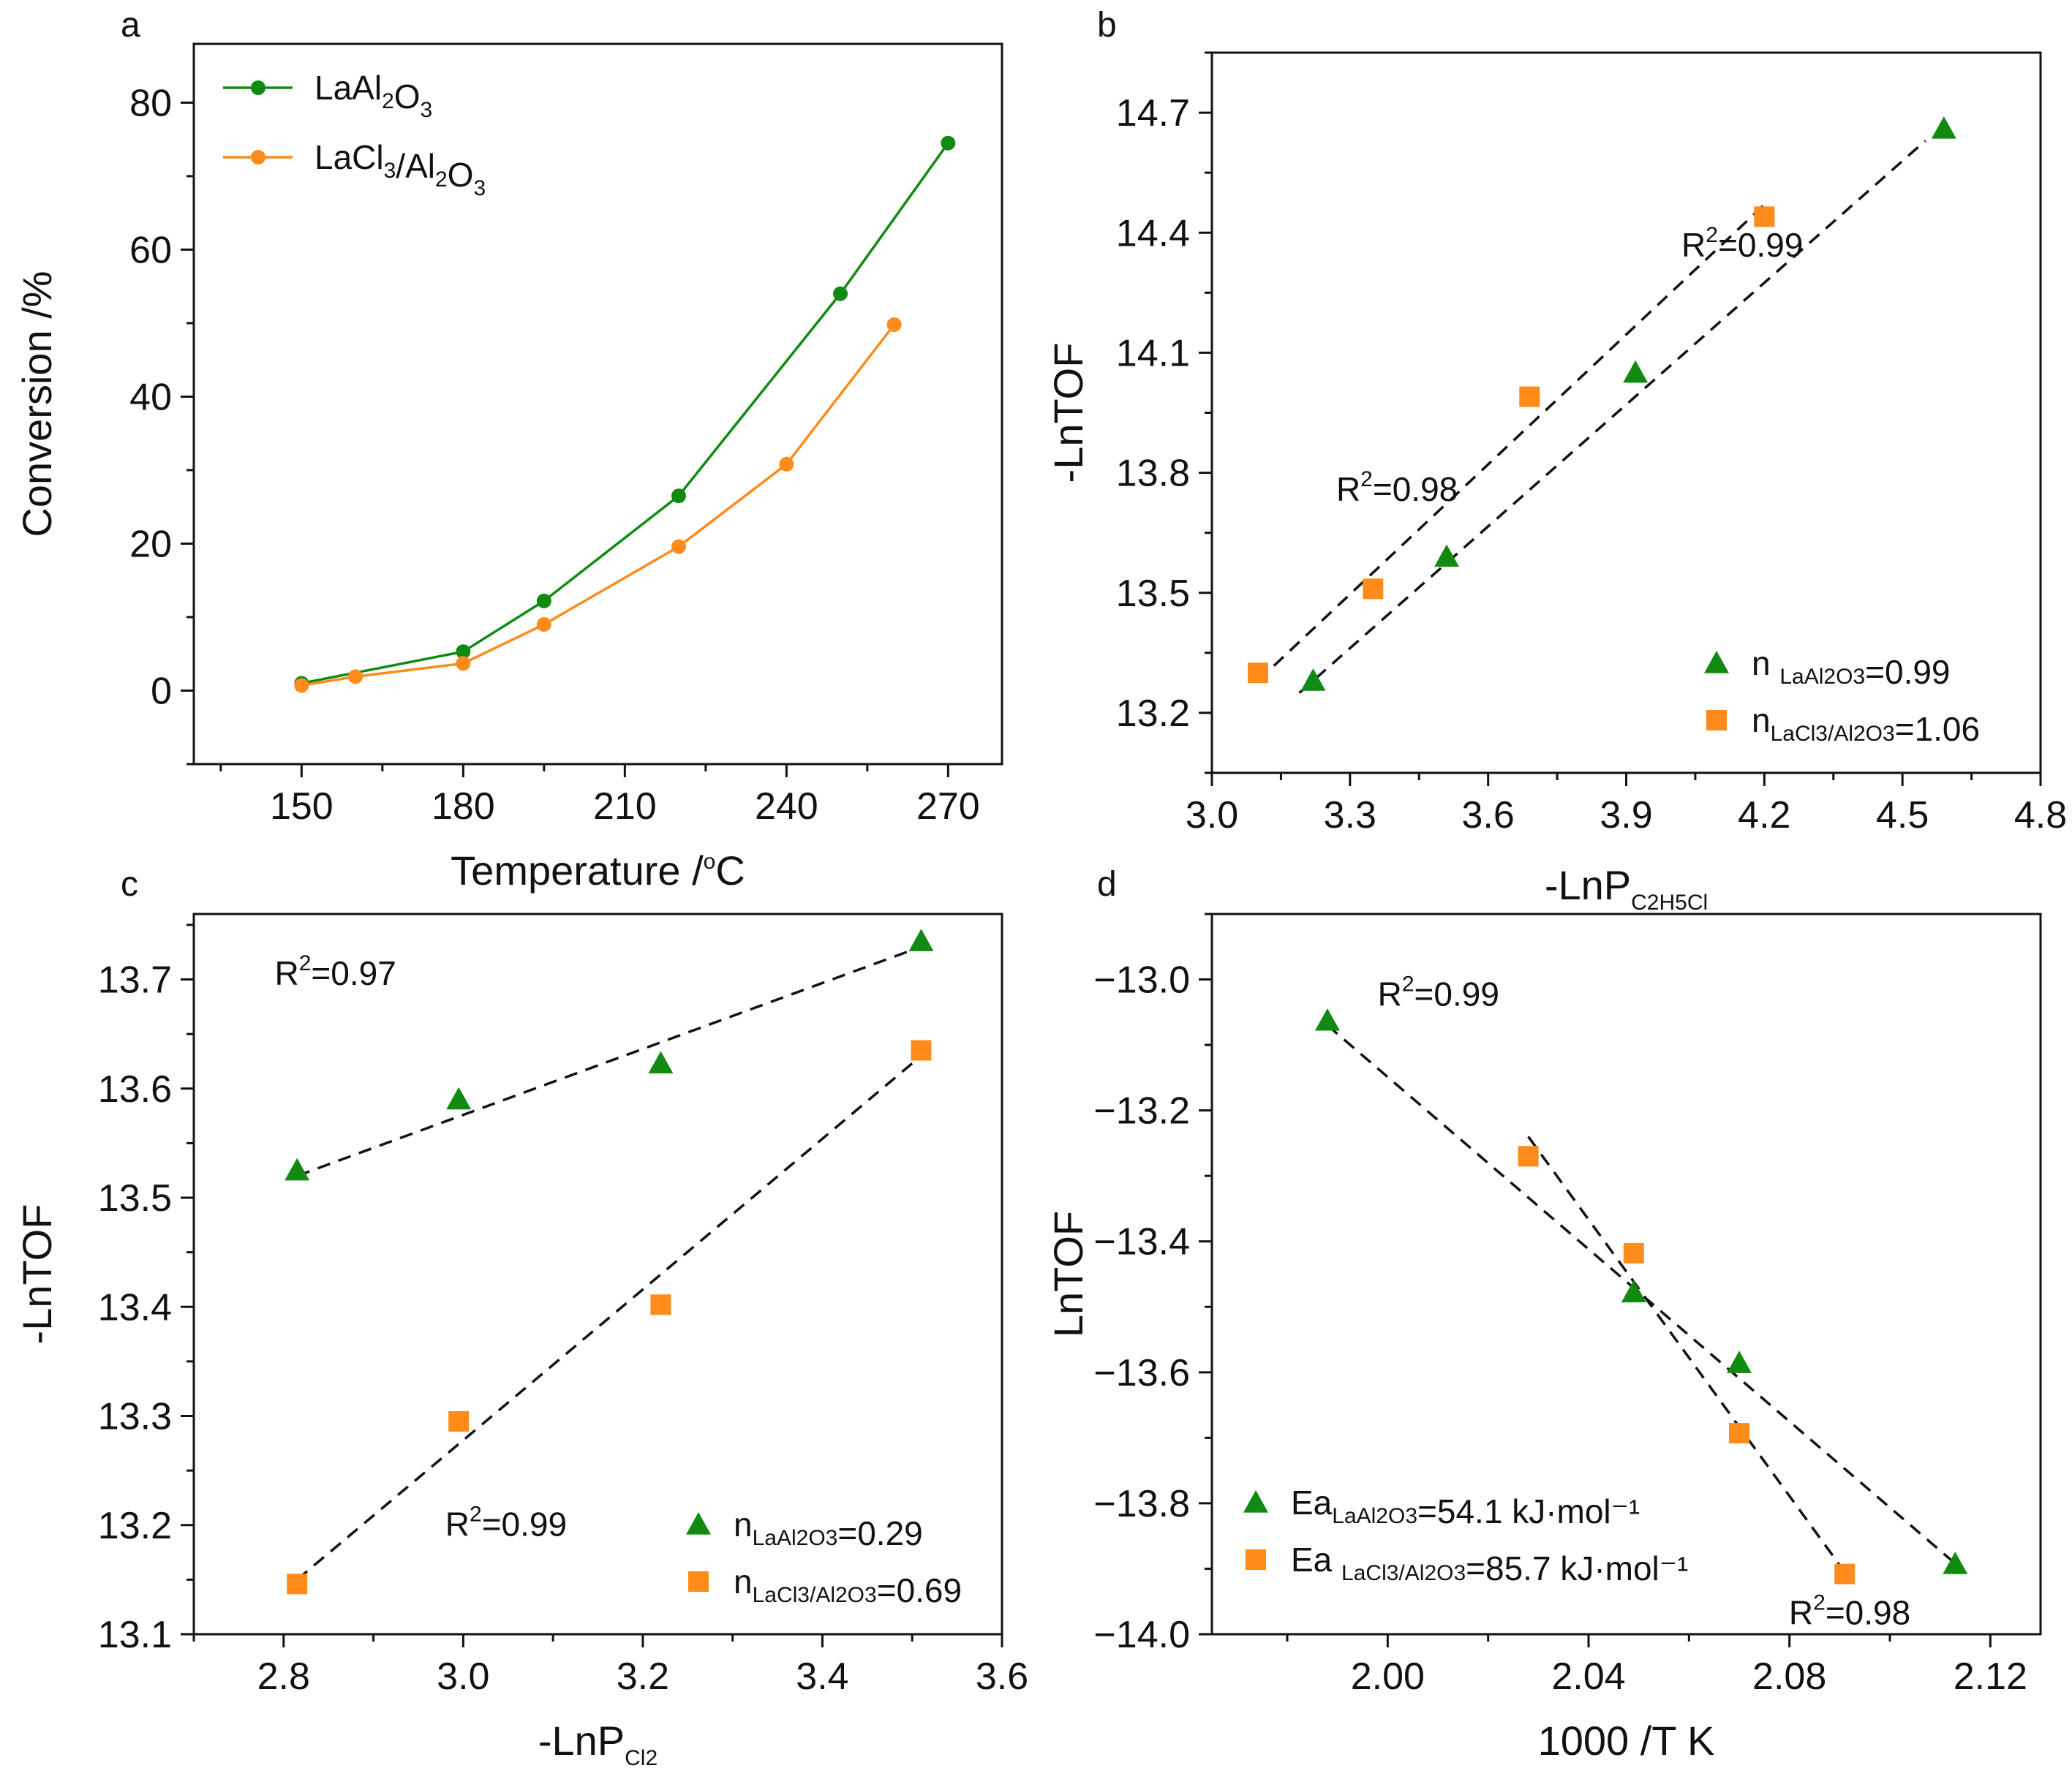  I want to click on panel-letter: a, so click(130, 25).